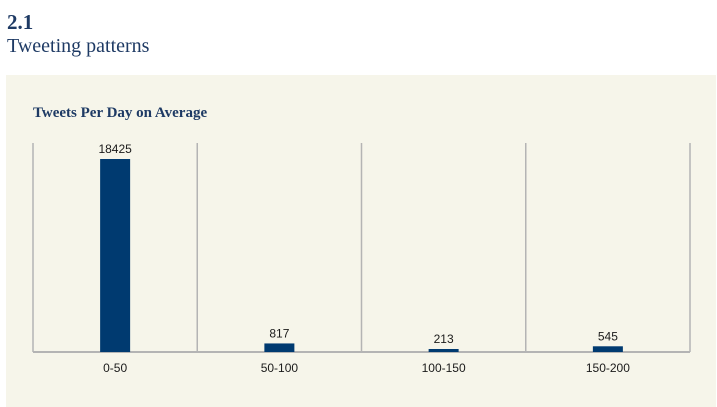  Describe the element at coordinates (608, 368) in the screenshot. I see `x-tick-label: 150-200` at that location.